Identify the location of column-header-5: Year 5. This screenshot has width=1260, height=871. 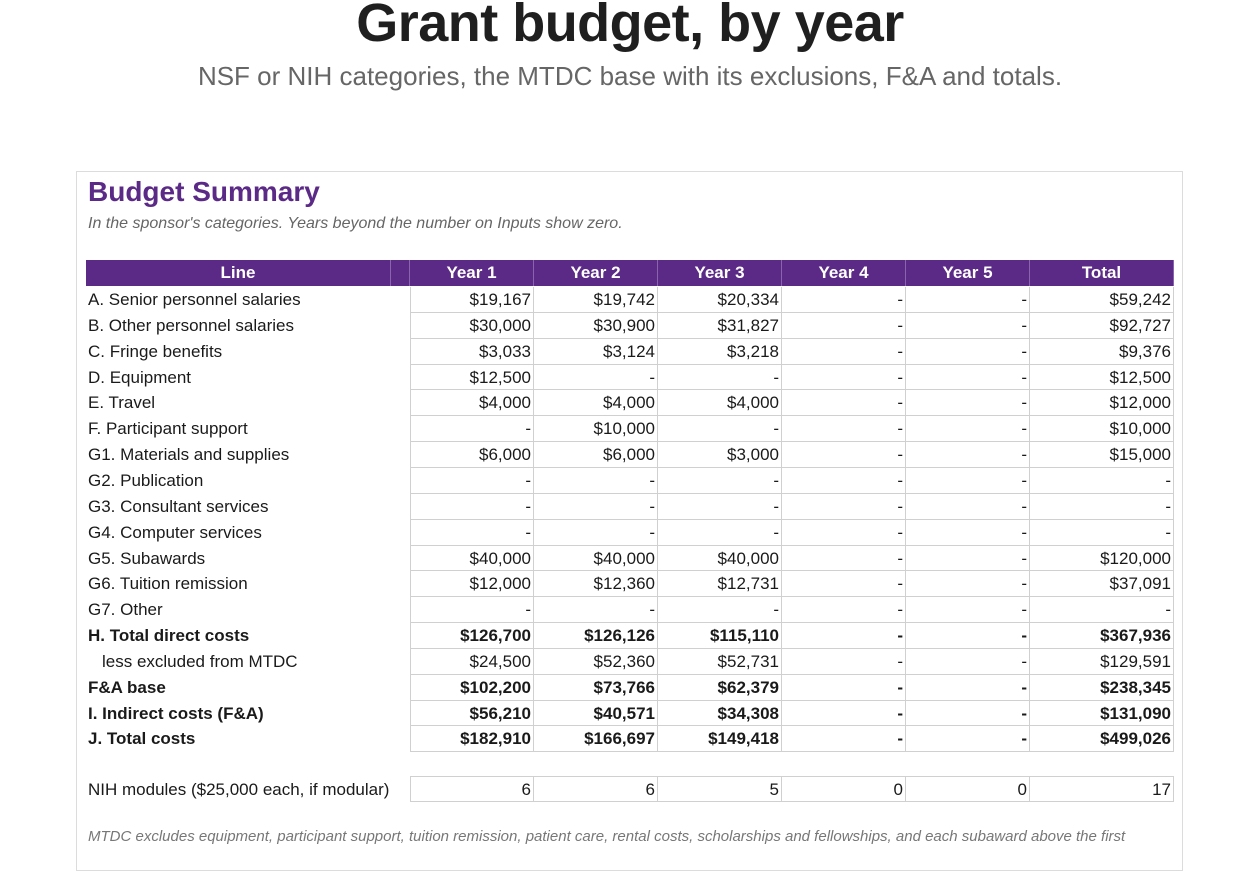
(968, 273).